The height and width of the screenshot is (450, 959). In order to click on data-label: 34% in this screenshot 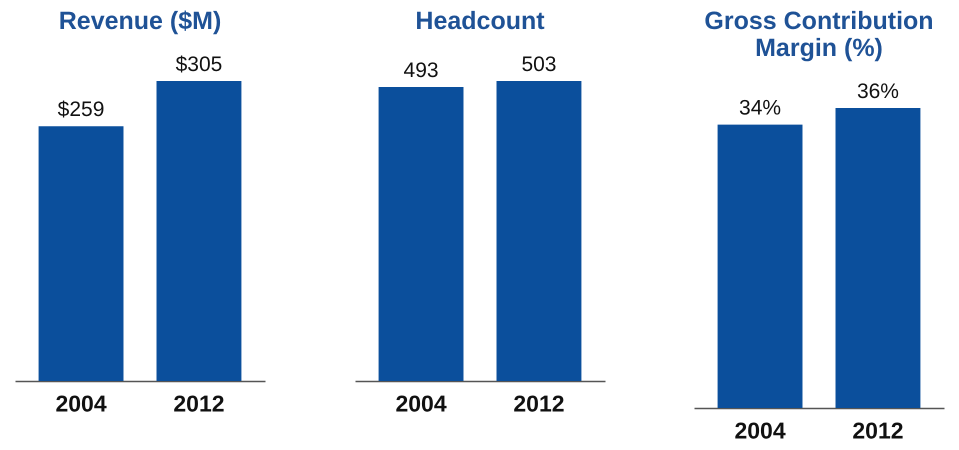, I will do `click(760, 108)`.